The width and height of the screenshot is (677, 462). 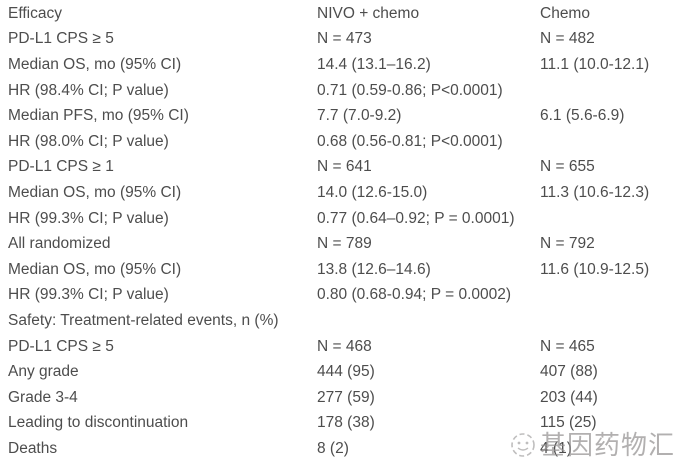 What do you see at coordinates (33, 448) in the screenshot?
I see `row-label: Deaths` at bounding box center [33, 448].